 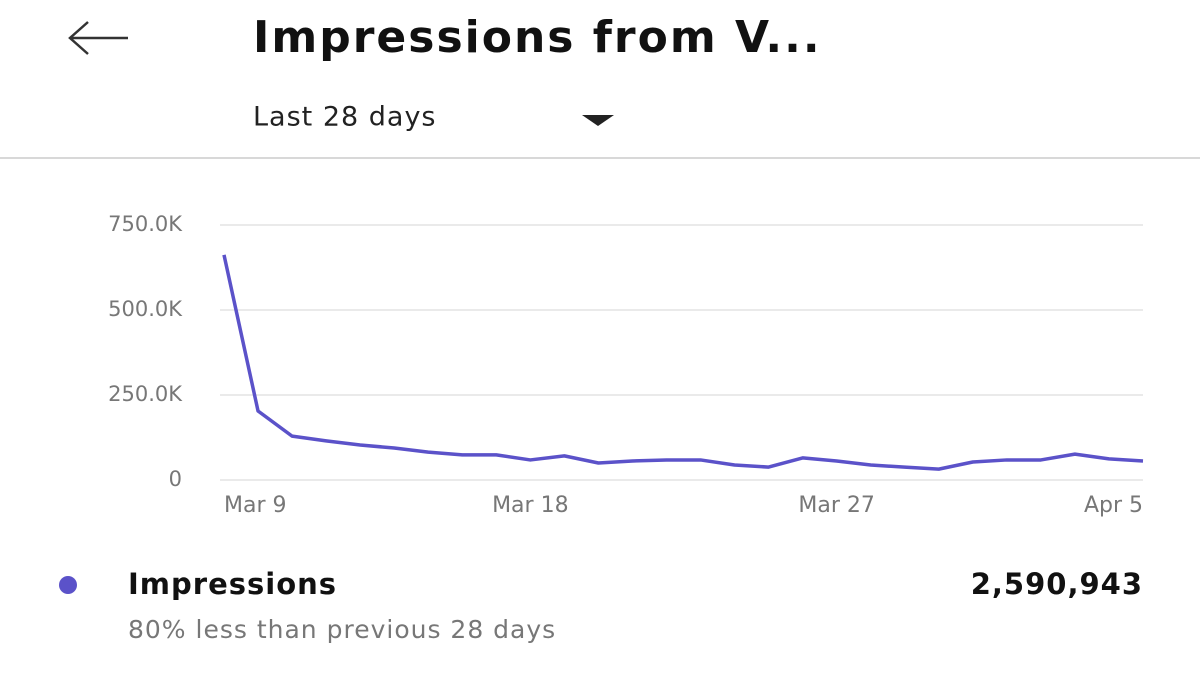 I want to click on legend-marker, so click(x=68, y=585).